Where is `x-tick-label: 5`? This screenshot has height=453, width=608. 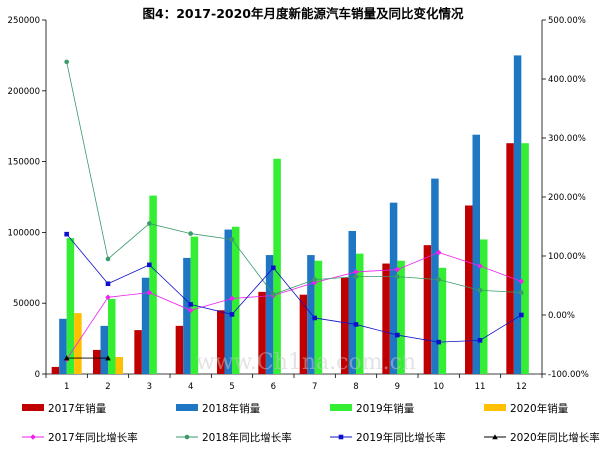 x-tick-label: 5 is located at coordinates (231, 387).